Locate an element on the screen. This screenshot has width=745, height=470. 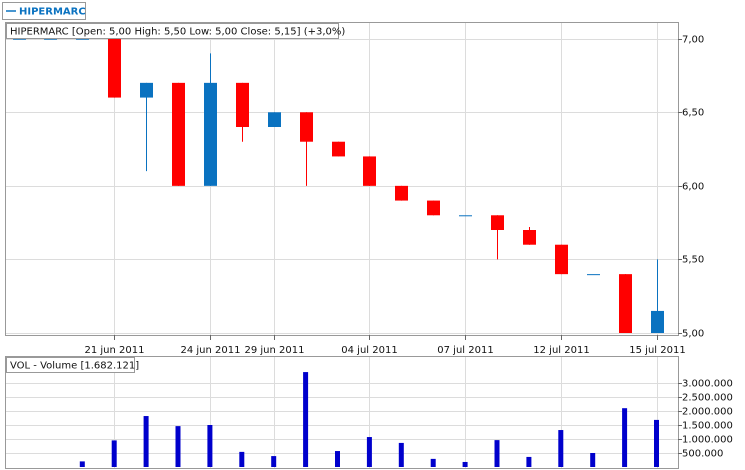
x-tick-label: 21 jun 2011 is located at coordinates (115, 350).